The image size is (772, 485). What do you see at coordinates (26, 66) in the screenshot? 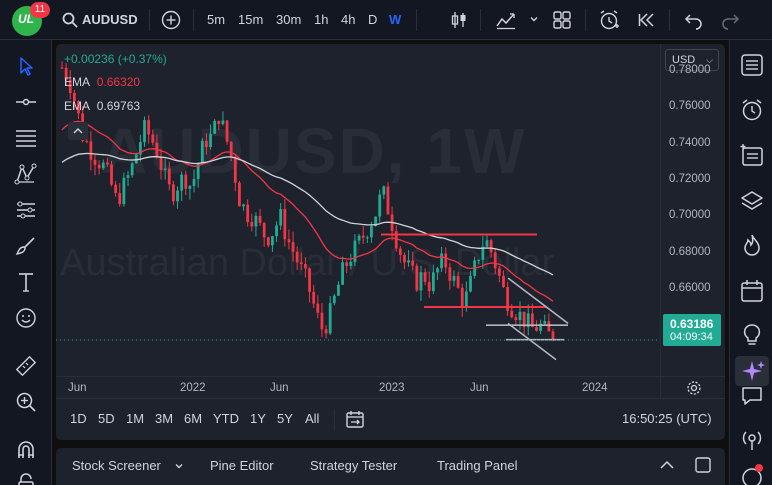
I see `cursor-icon` at bounding box center [26, 66].